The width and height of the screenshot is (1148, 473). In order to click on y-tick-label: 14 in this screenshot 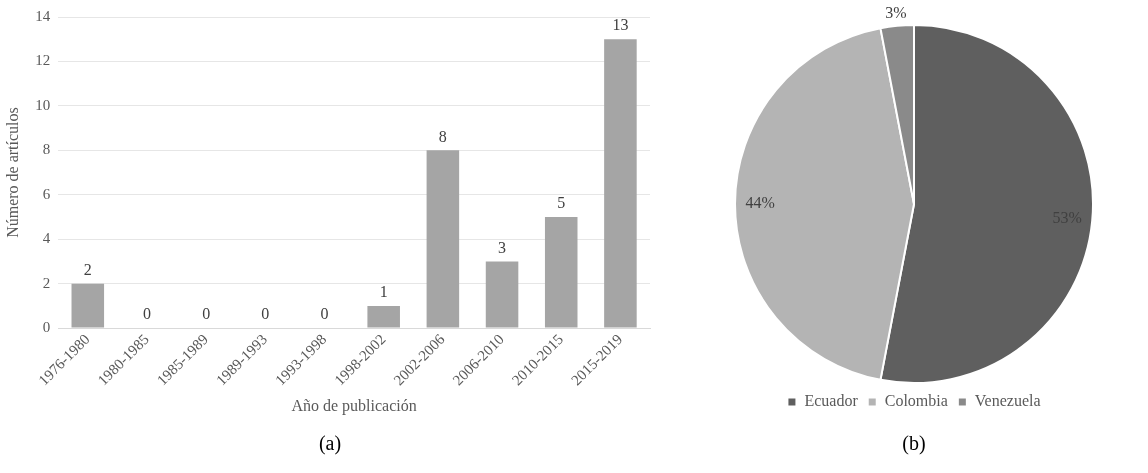, I will do `click(43, 15)`.